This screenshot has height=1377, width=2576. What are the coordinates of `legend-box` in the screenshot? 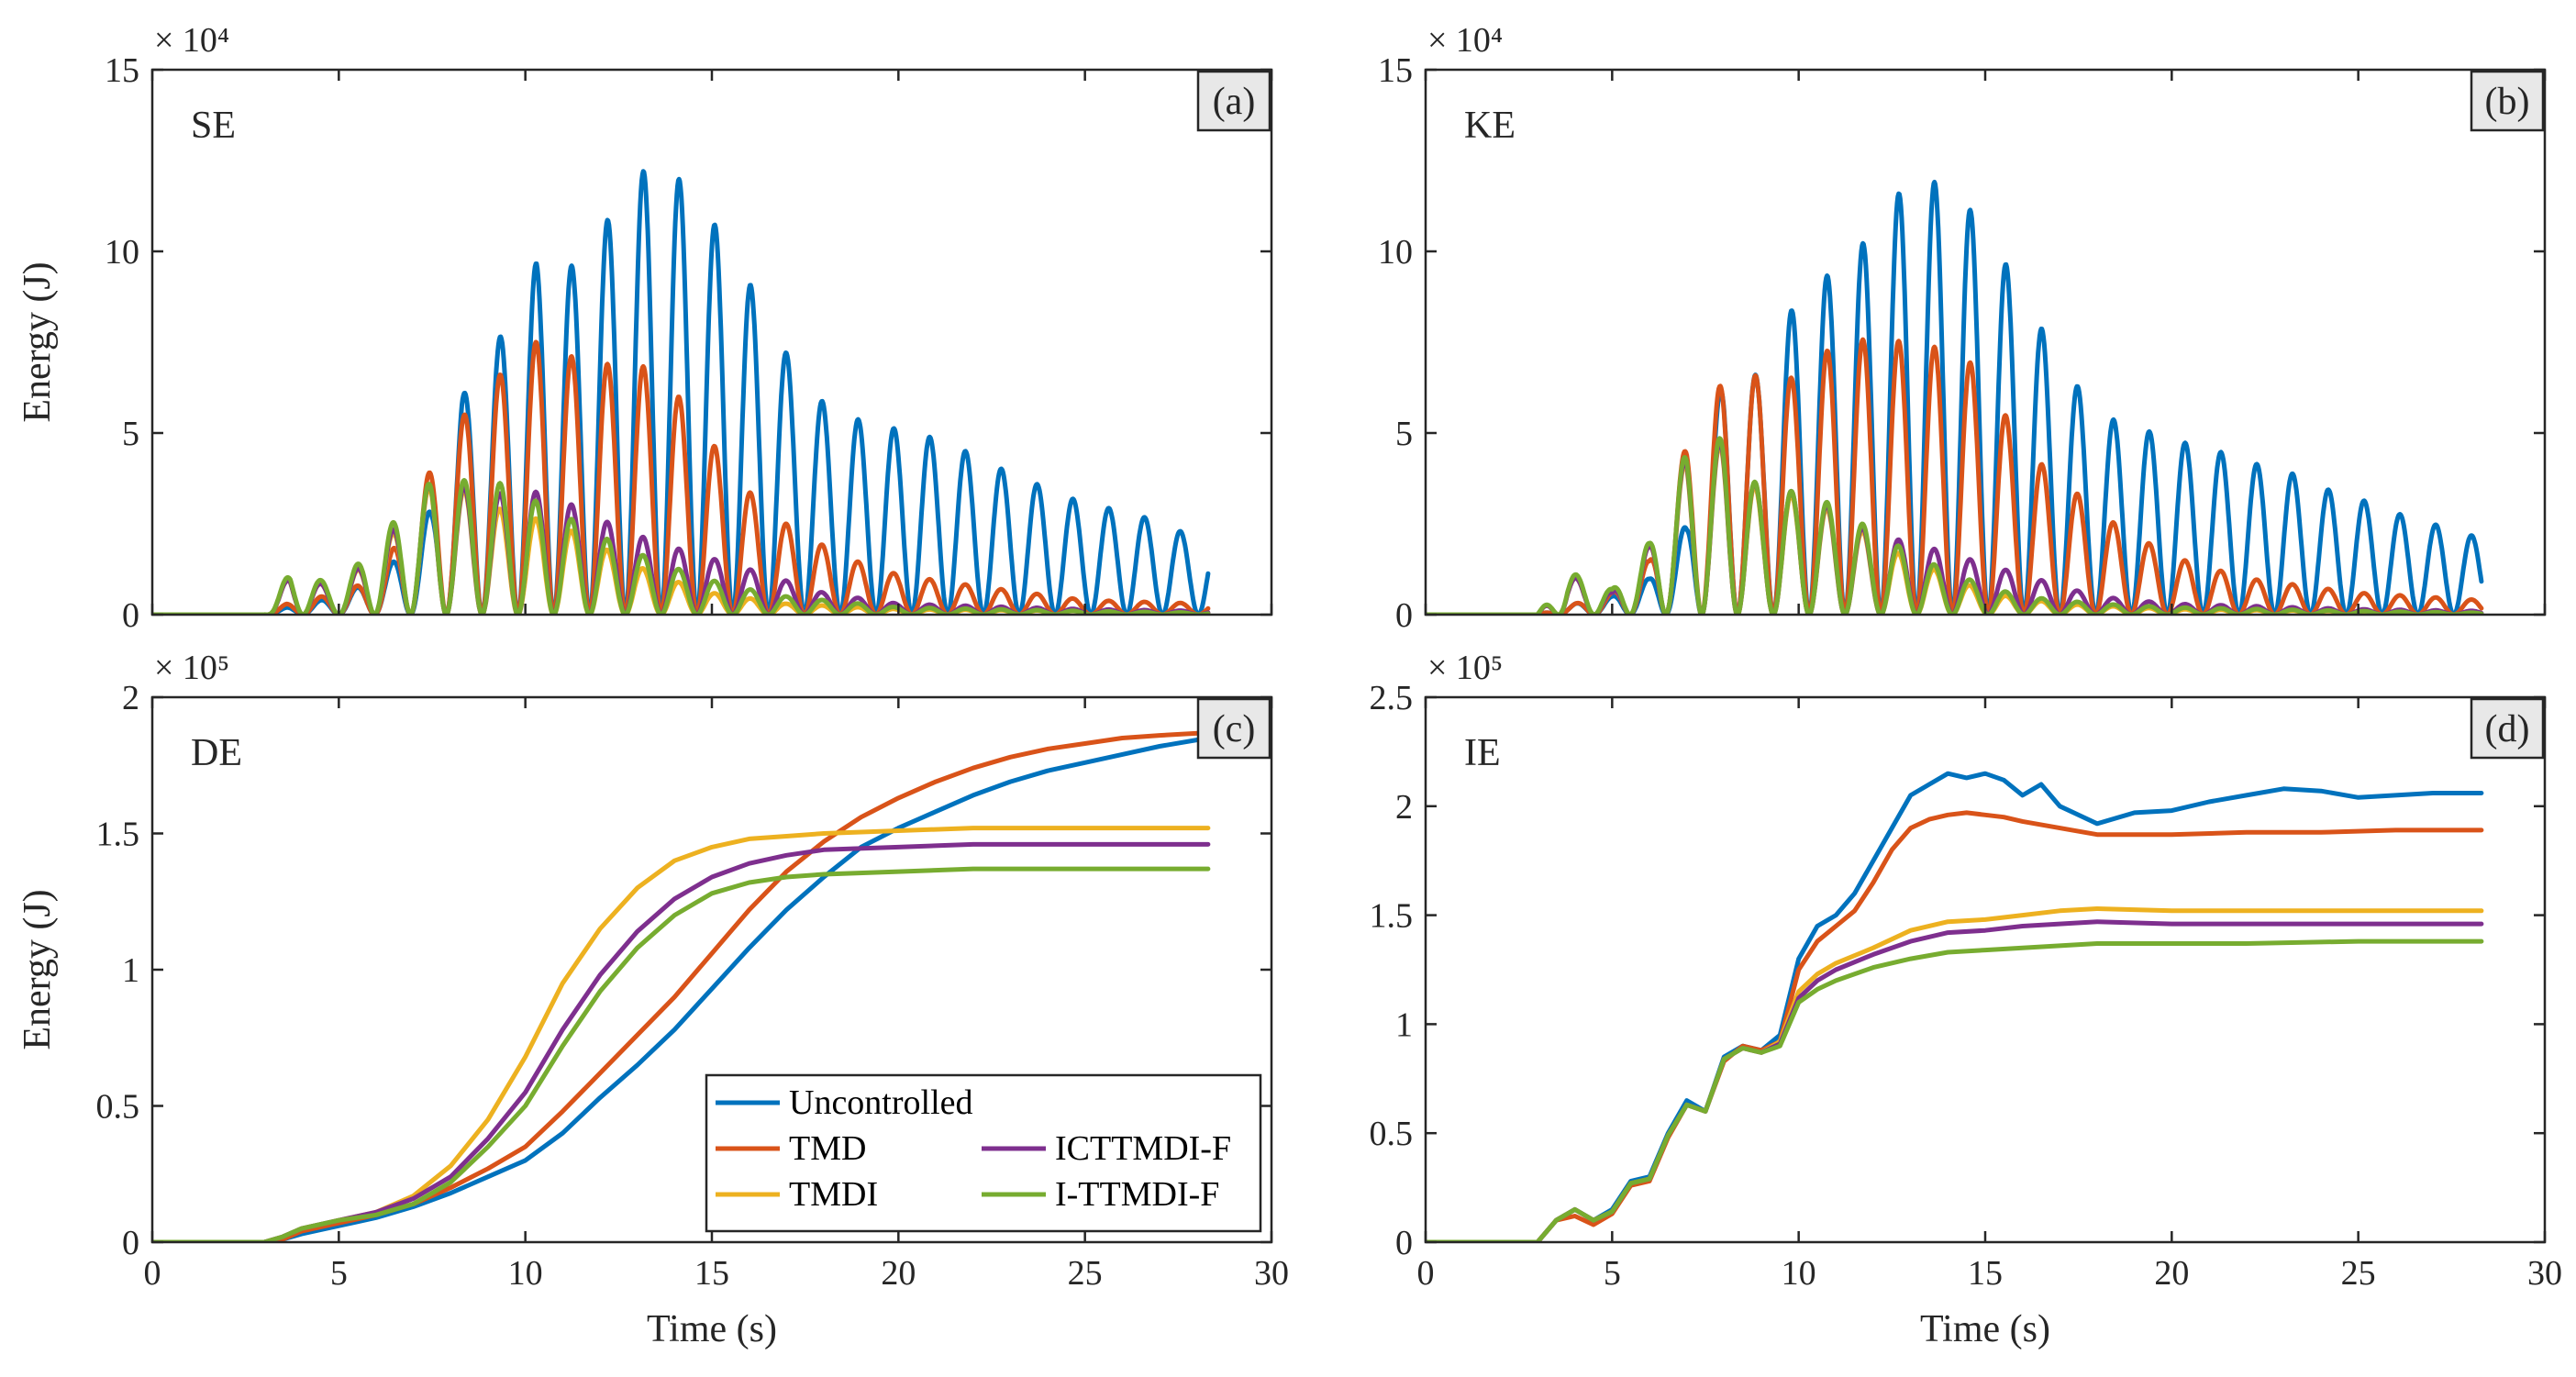 It's located at (983, 1153).